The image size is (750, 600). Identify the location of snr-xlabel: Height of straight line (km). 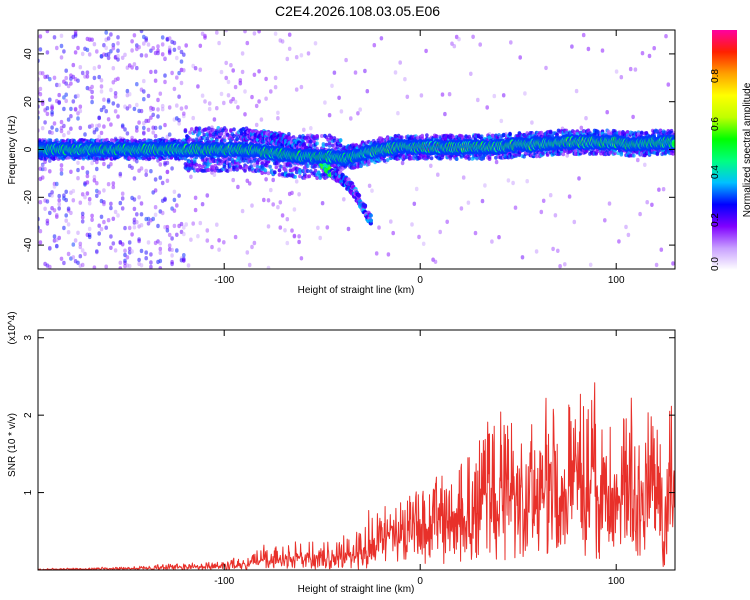
(356, 589).